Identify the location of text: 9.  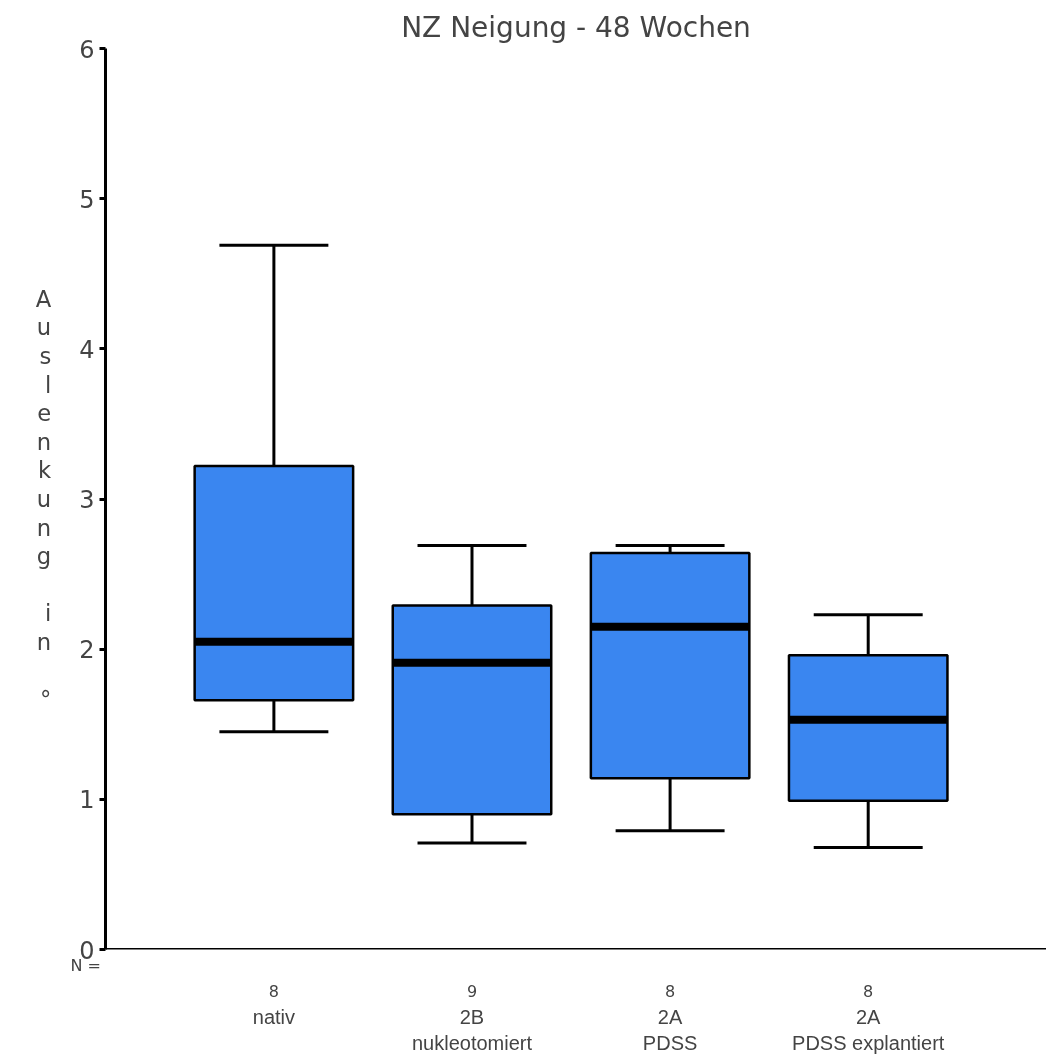
(472, 991).